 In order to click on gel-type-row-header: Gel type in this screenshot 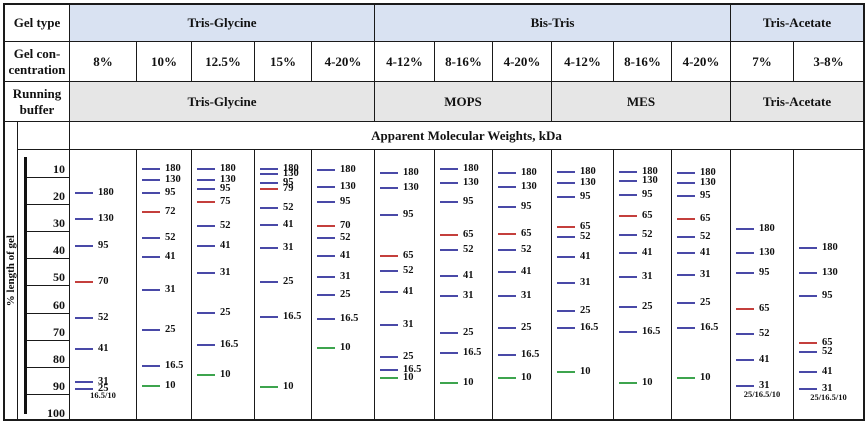, I will do `click(37, 23)`.